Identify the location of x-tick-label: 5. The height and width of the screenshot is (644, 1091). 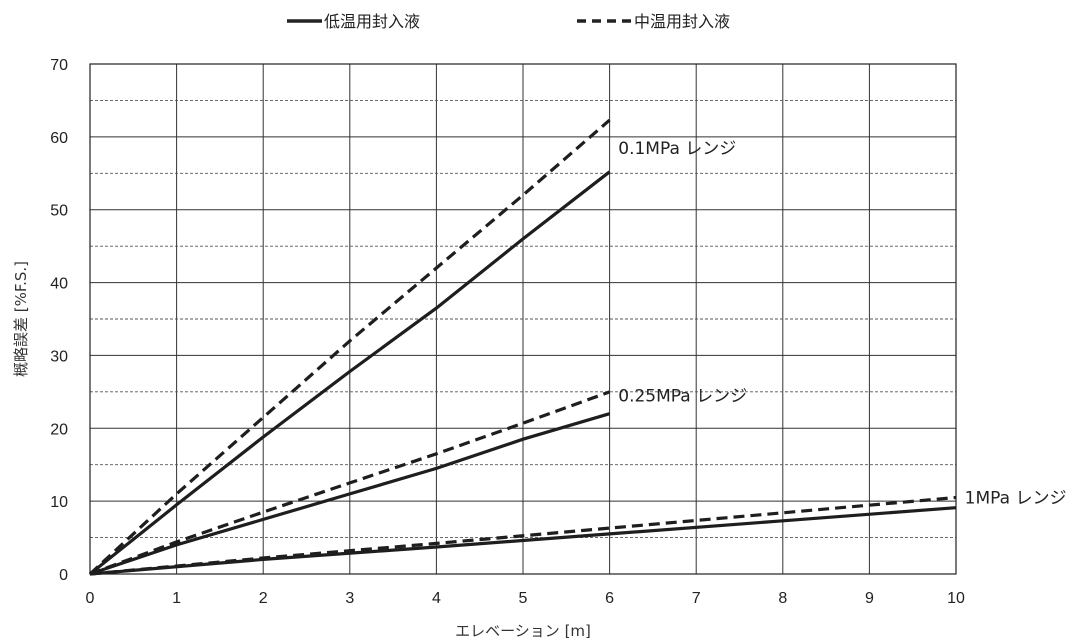
(523, 598).